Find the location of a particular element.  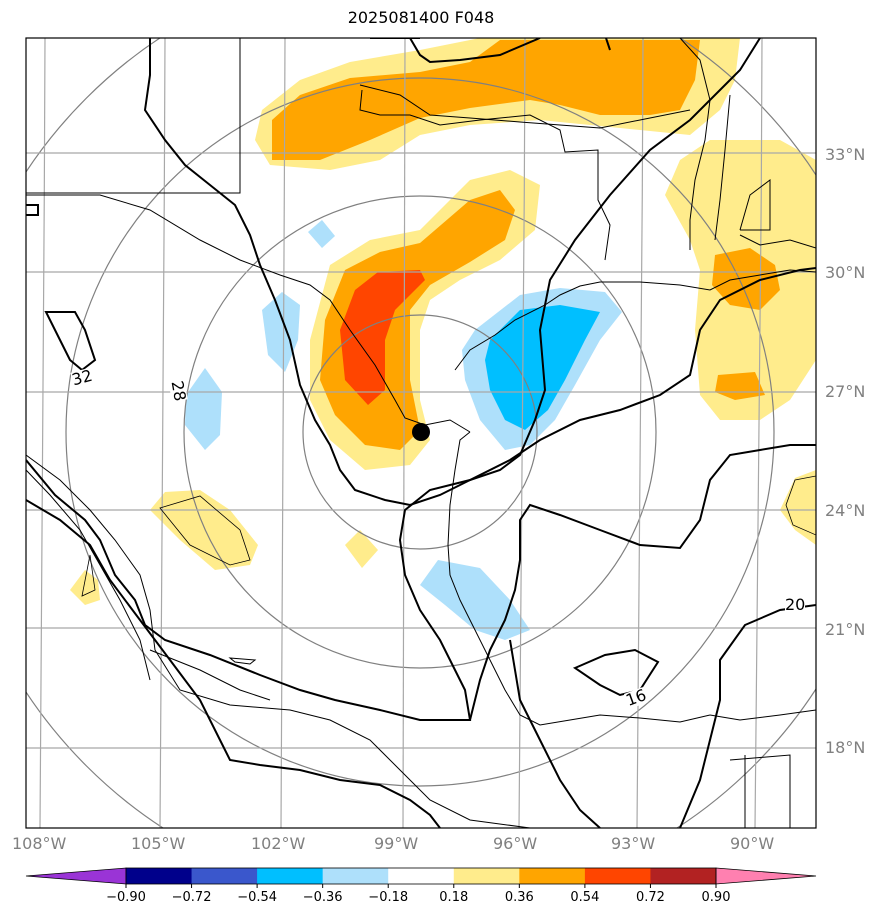

lon-label: 93°W is located at coordinates (633, 843).